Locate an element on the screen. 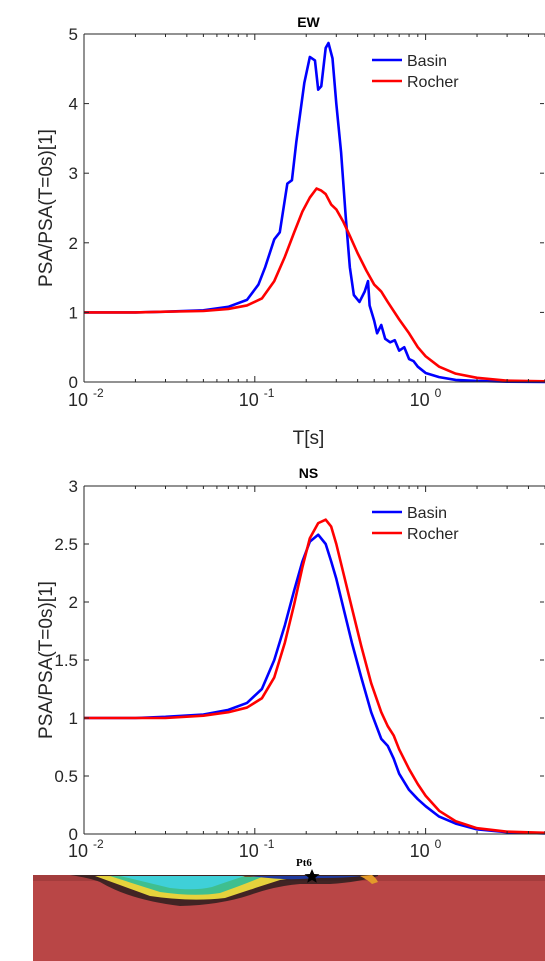 Image resolution: width=545 pixels, height=961 pixels. y-tick-label: 1.5 is located at coordinates (66, 660).